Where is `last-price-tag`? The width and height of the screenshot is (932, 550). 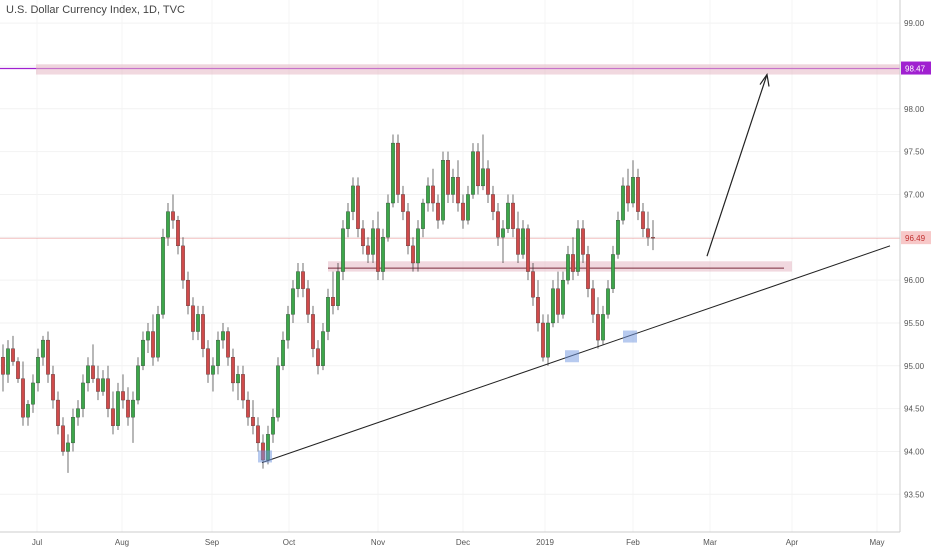
last-price-tag is located at coordinates (916, 238).